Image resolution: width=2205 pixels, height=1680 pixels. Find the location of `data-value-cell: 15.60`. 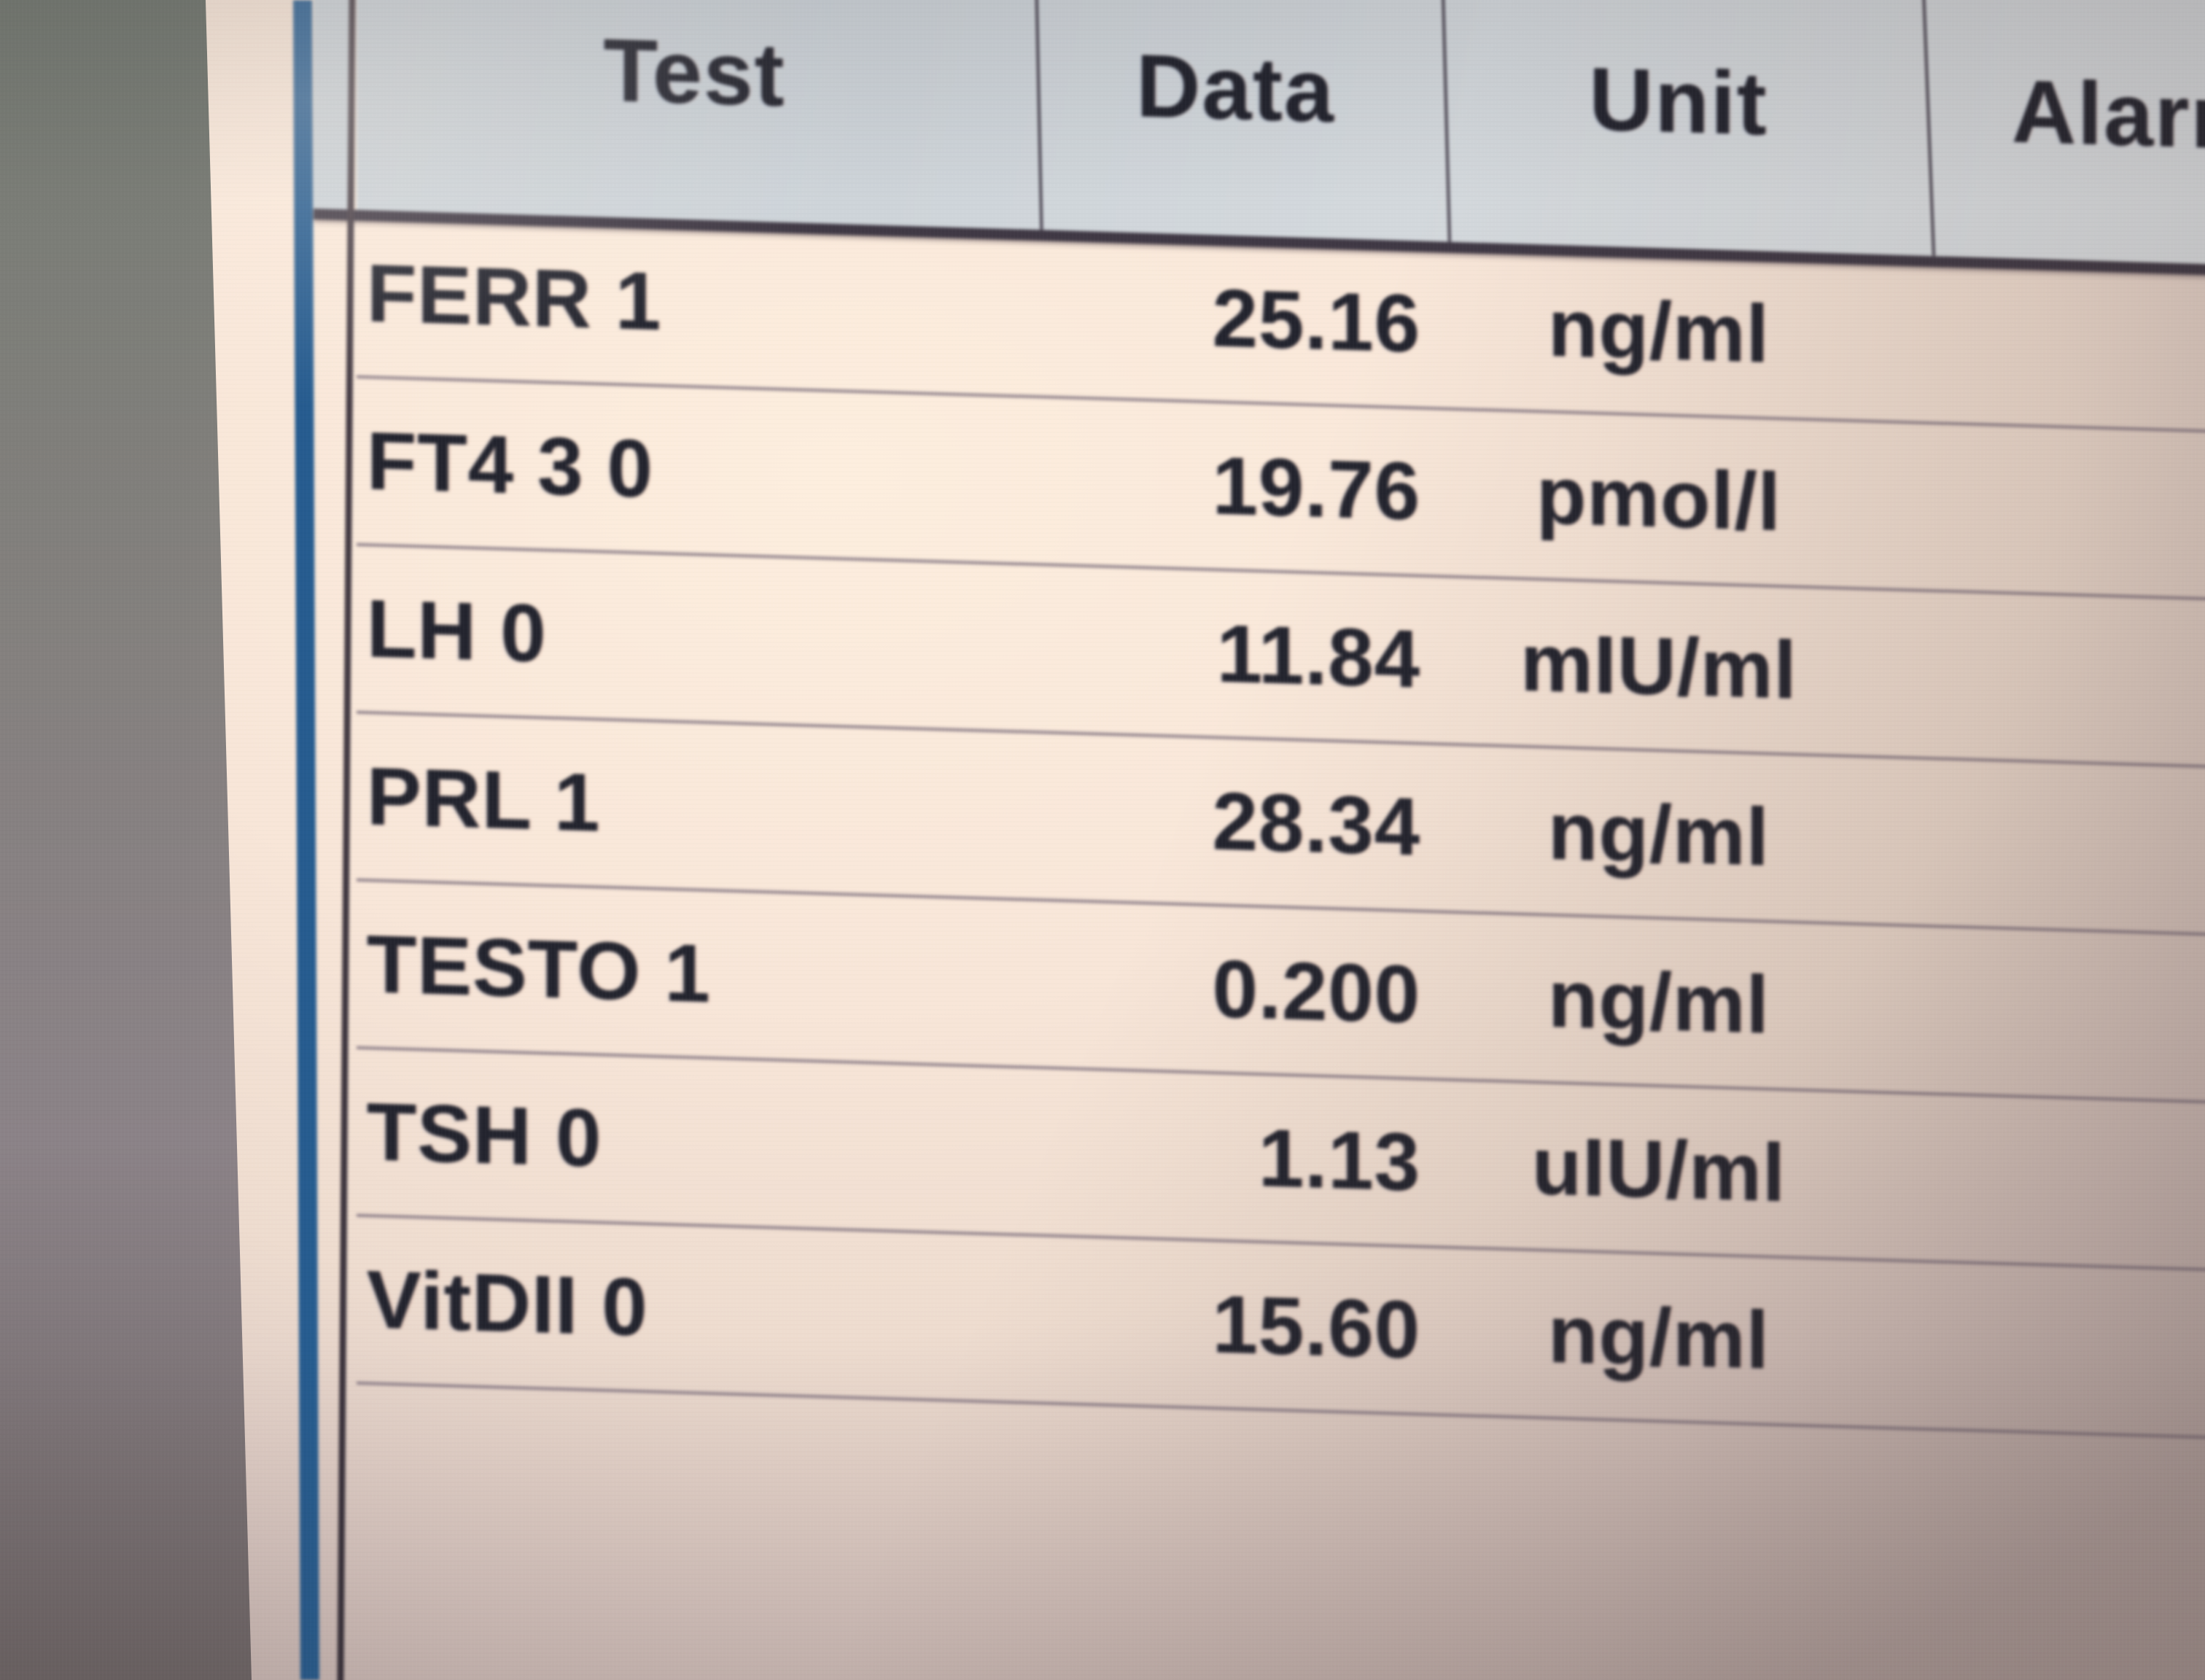

data-value-cell: 15.60 is located at coordinates (1316, 1327).